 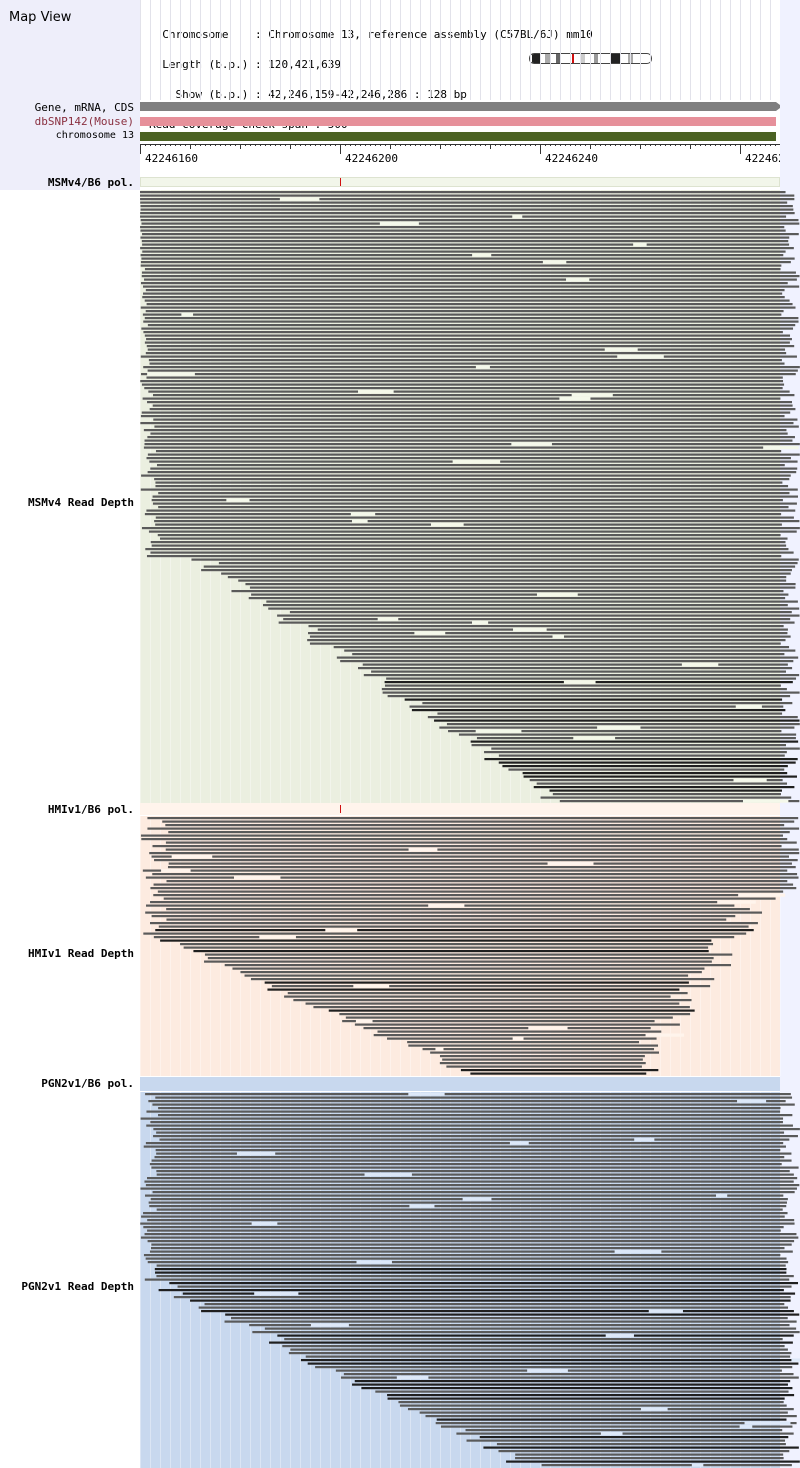 What do you see at coordinates (460, 809) in the screenshot?
I see `hmiv1-pol-track` at bounding box center [460, 809].